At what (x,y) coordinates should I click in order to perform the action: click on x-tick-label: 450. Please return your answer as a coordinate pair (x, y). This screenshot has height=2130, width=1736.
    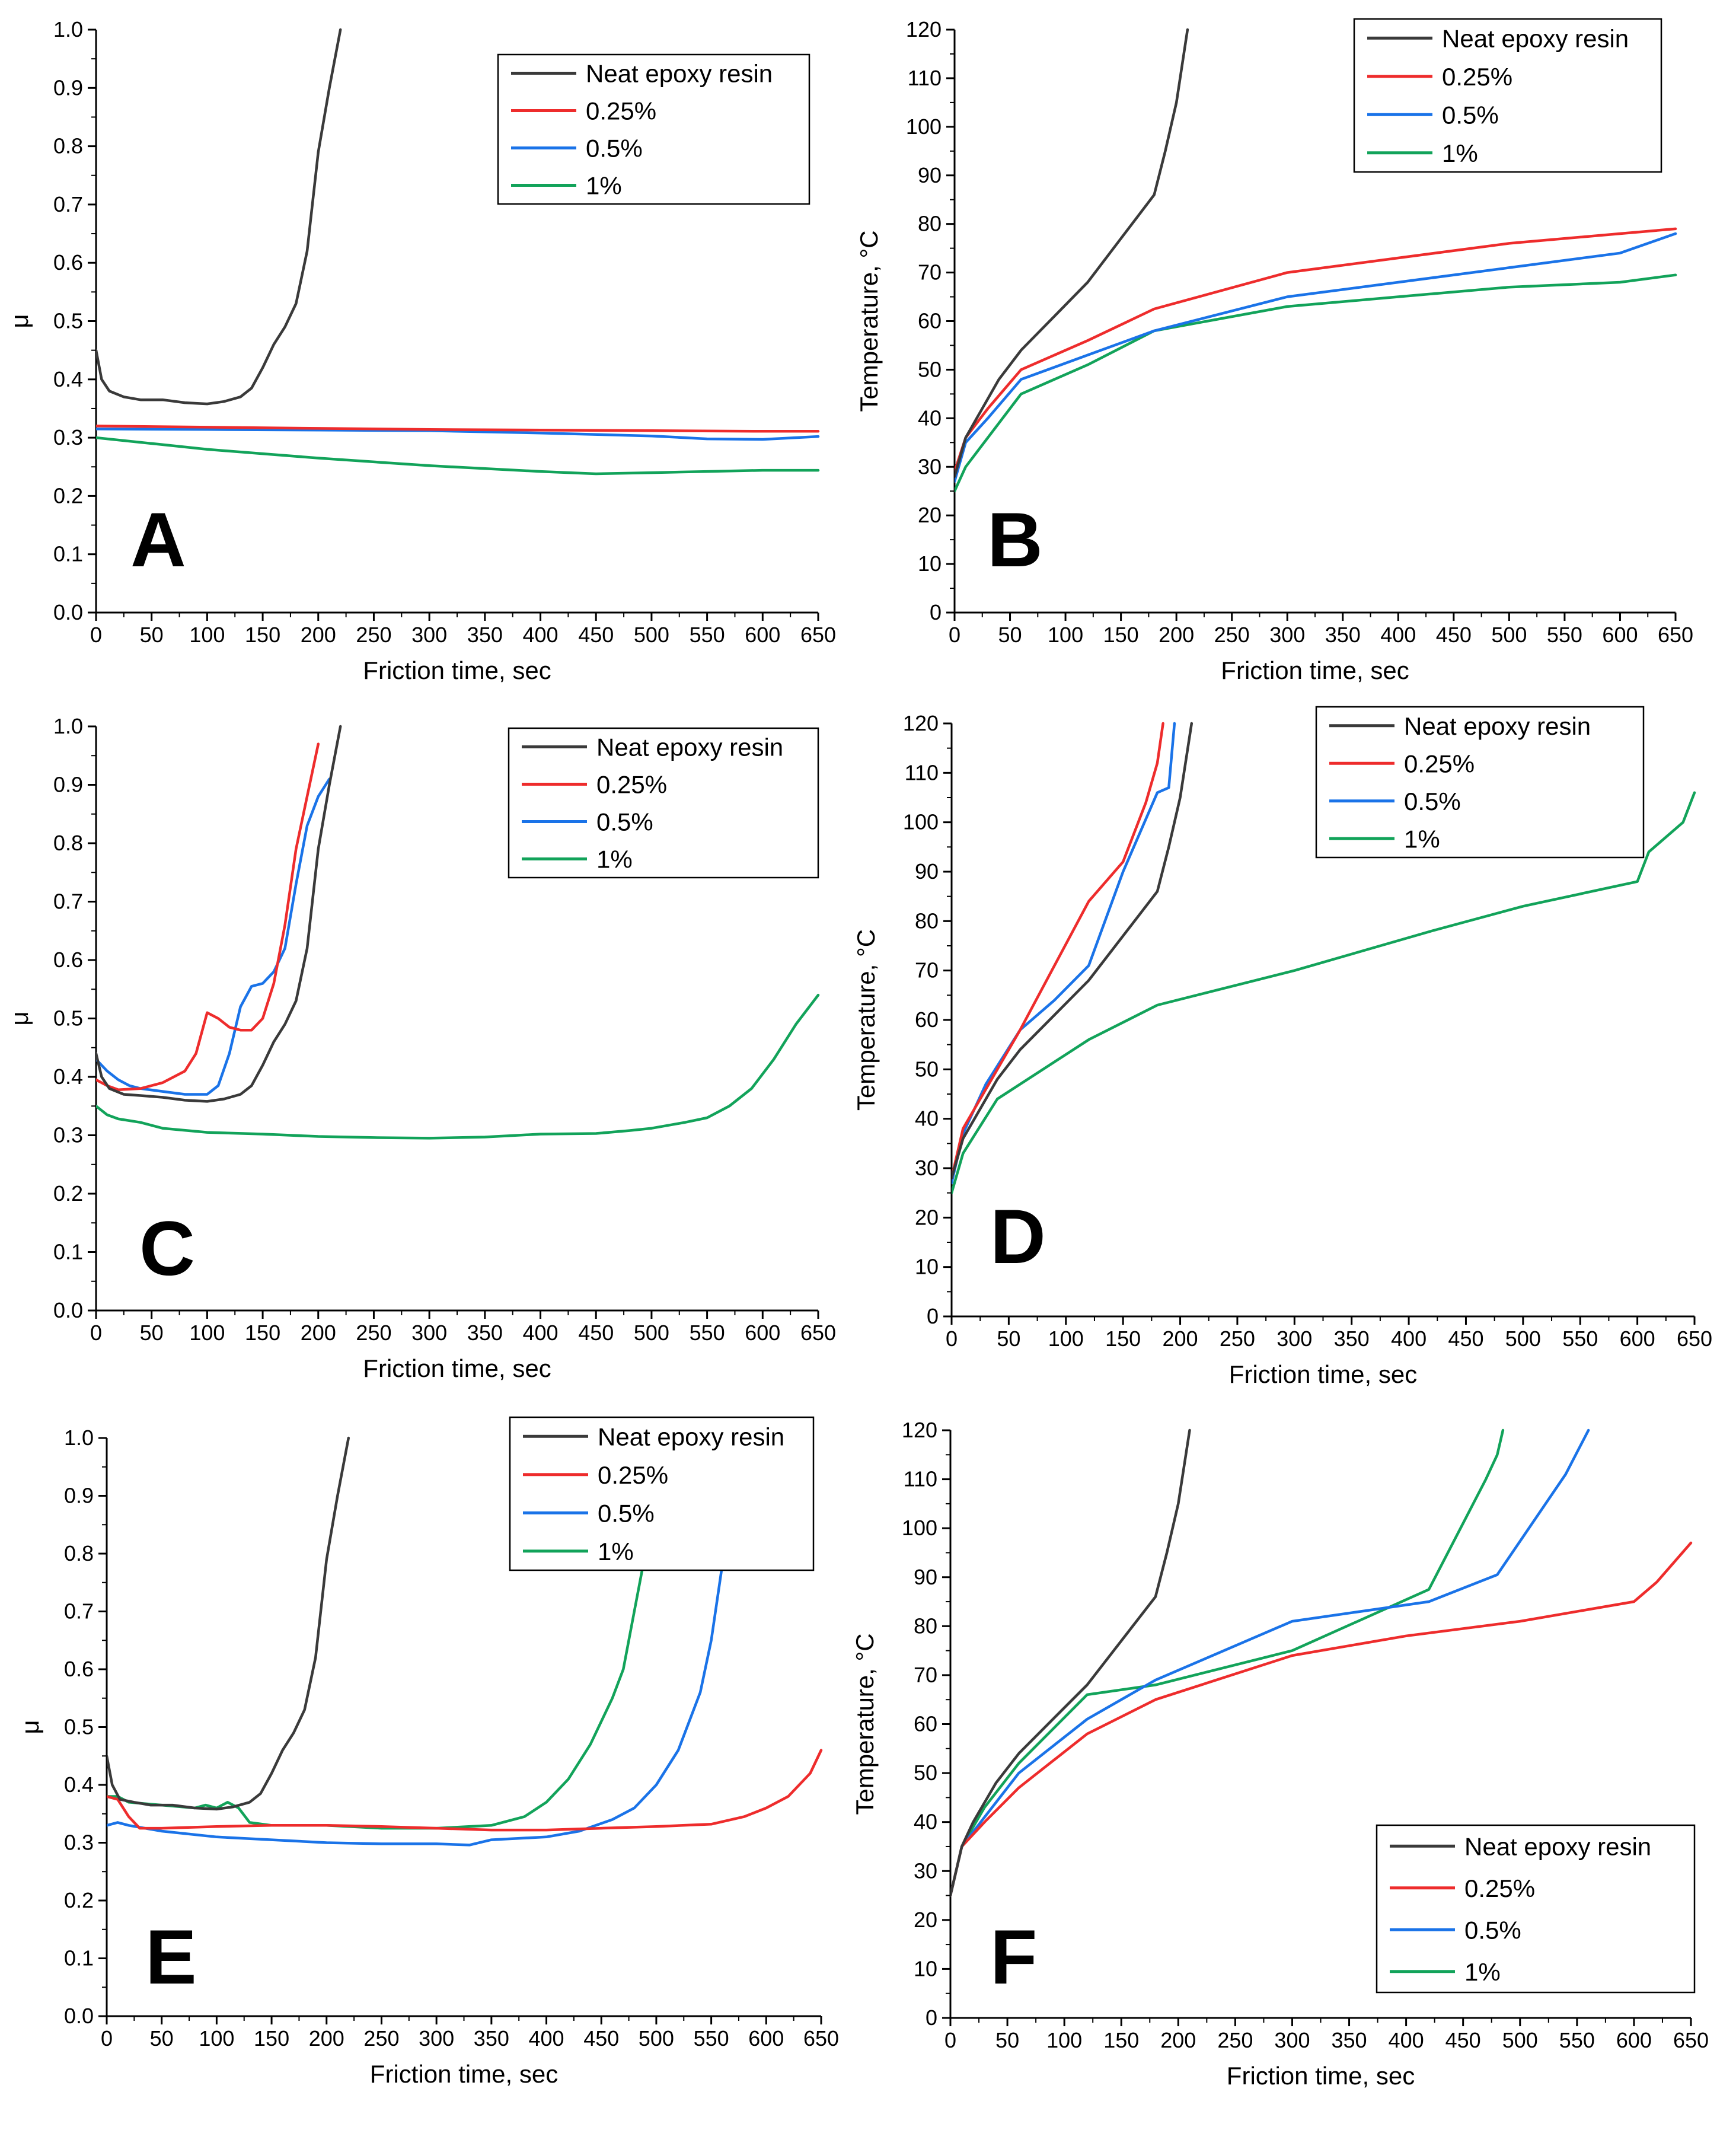
    Looking at the image, I should click on (1463, 2040).